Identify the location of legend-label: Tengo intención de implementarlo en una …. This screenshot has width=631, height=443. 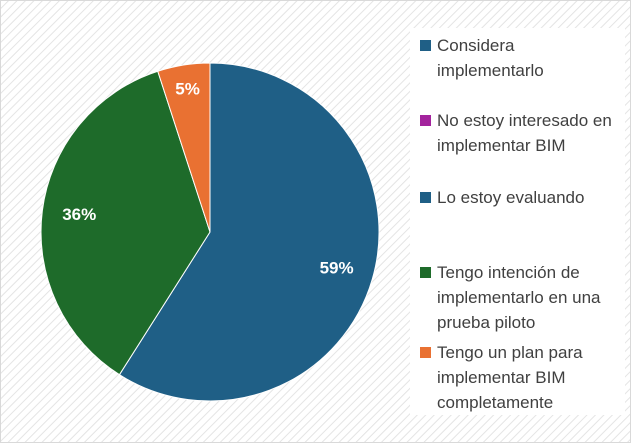
(519, 297).